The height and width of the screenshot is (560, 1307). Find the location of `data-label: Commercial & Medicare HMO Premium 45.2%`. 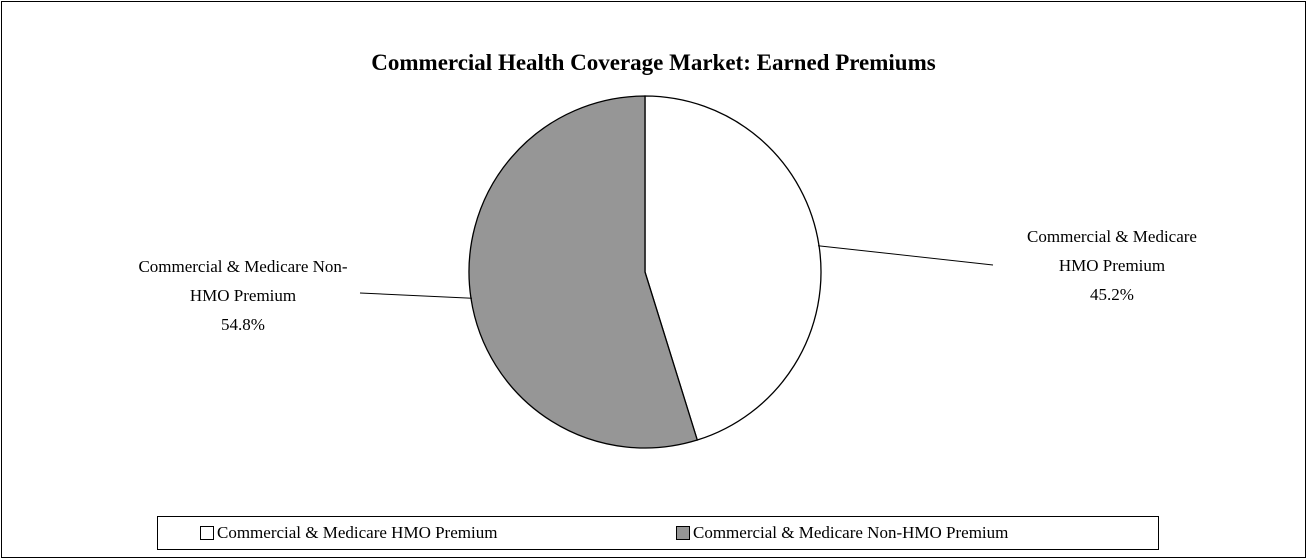

data-label: Commercial & Medicare HMO Premium 45.2% is located at coordinates (1112, 265).